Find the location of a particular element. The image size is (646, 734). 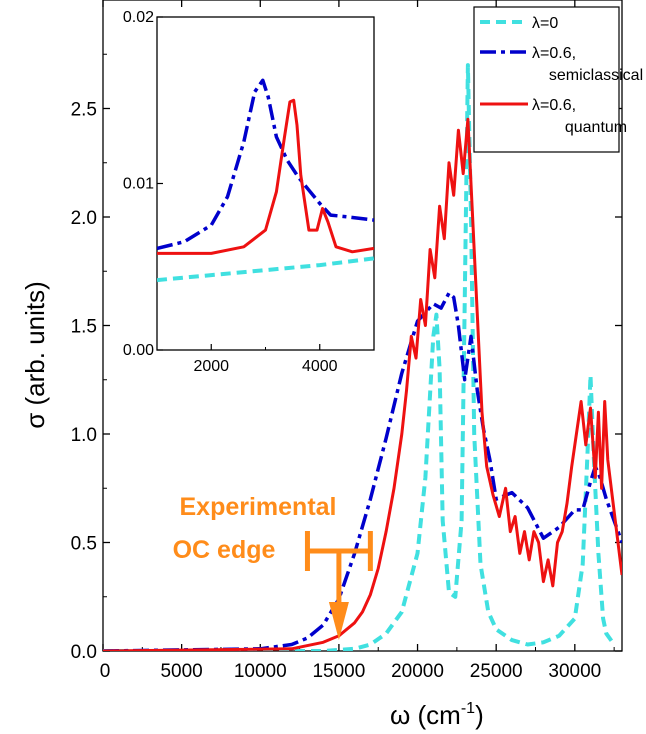

x-axis-label-exponent: -1 is located at coordinates (468, 708).